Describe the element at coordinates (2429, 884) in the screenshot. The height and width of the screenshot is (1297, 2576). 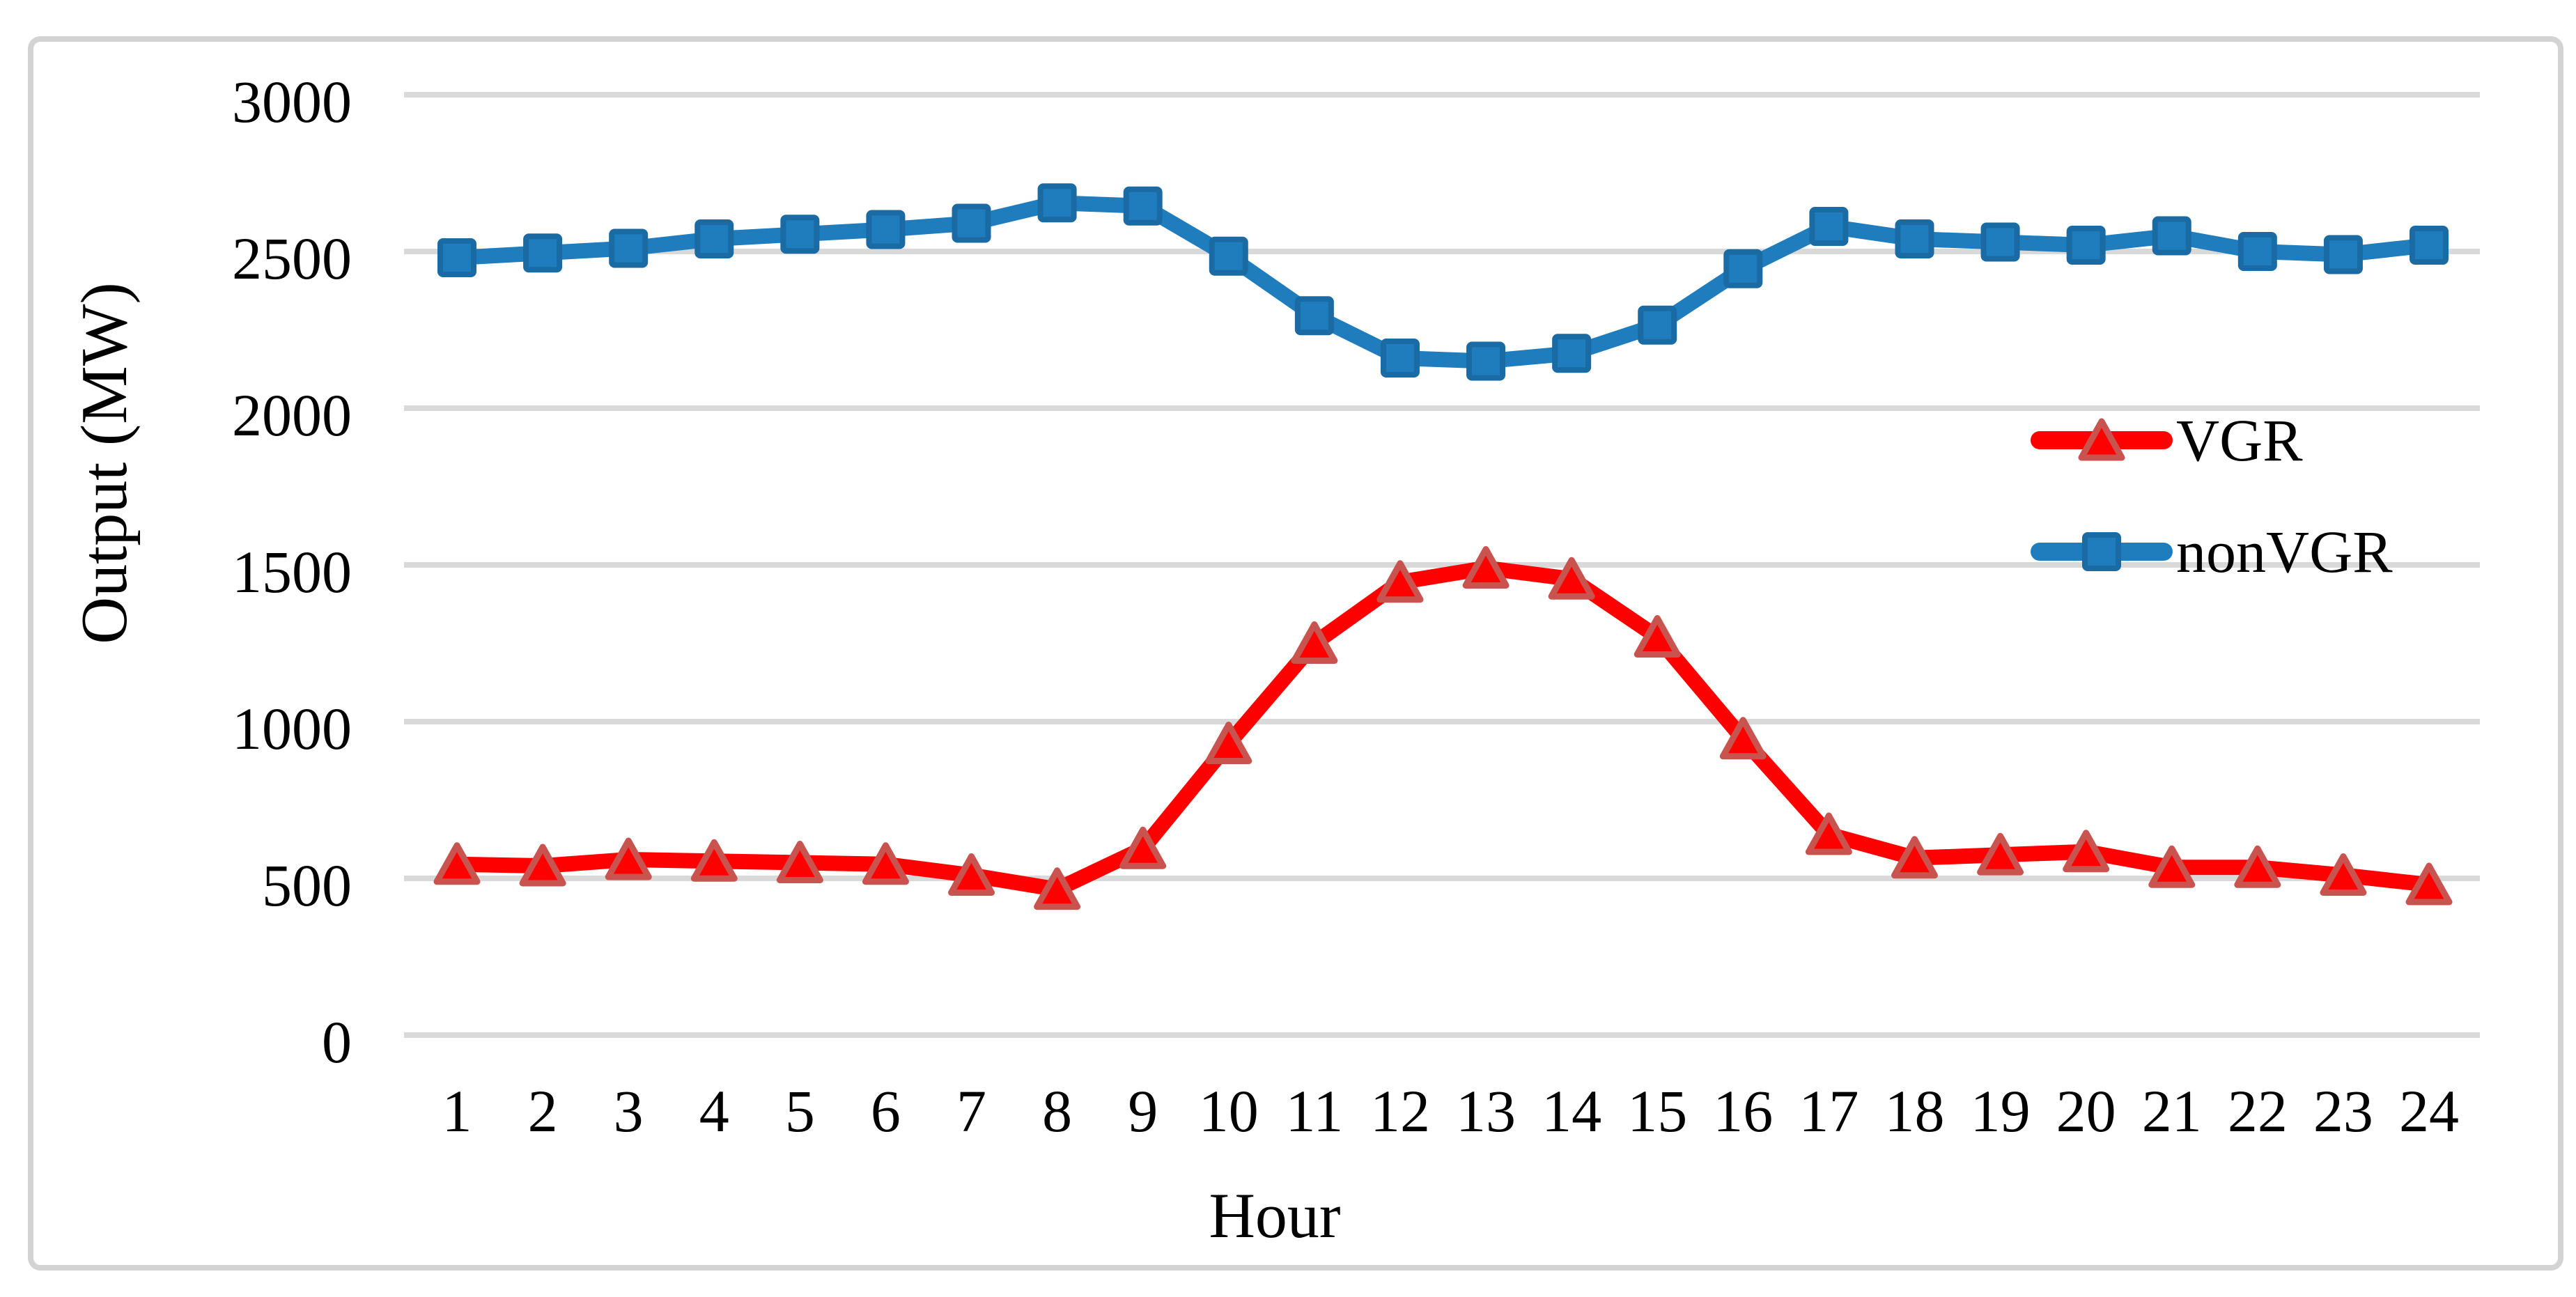
I see `VGR-marker-h24` at that location.